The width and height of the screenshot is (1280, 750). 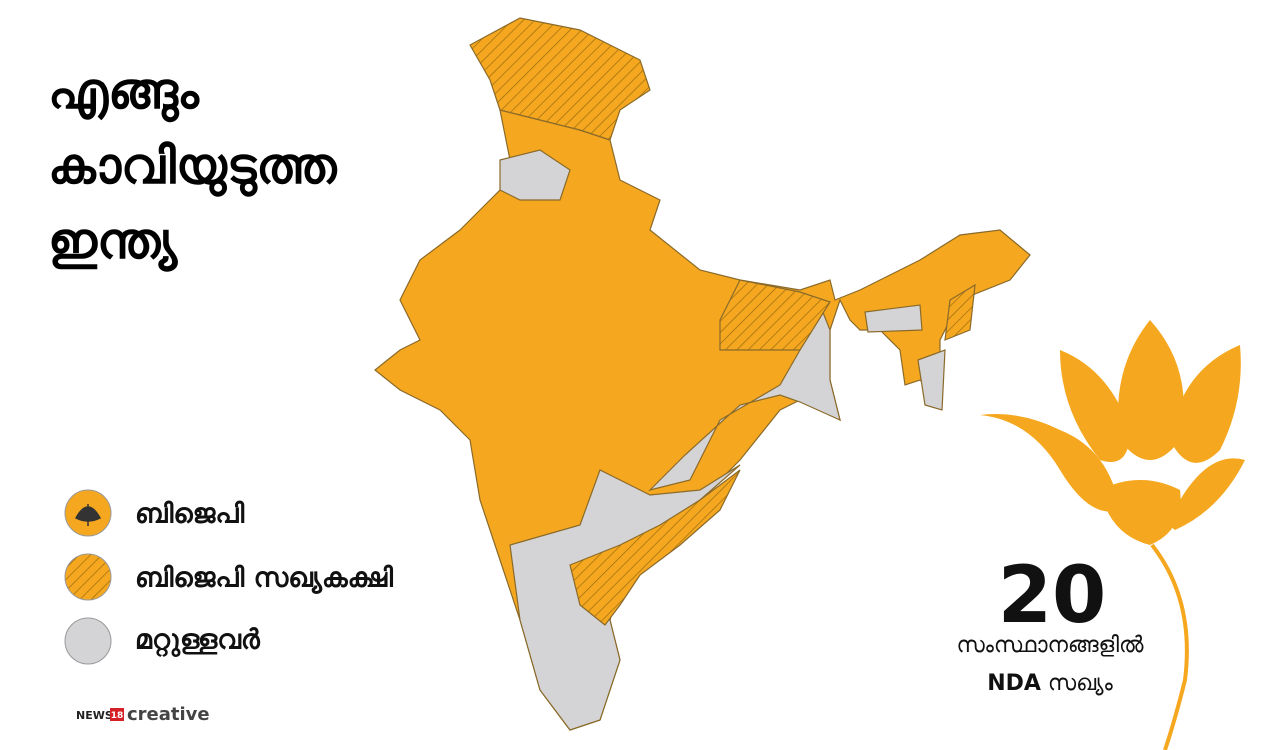 I want to click on brand: NEWS 18 creative, so click(x=143, y=714).